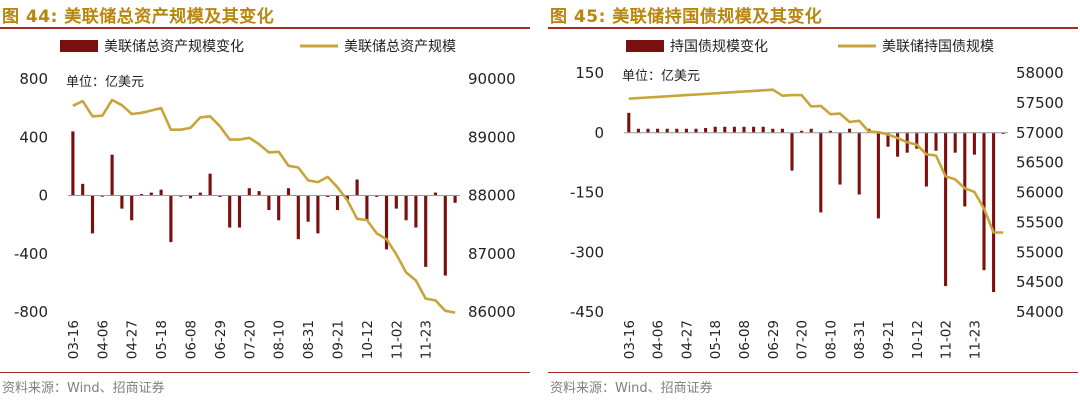  Describe the element at coordinates (221, 339) in the screenshot. I see `x-axis-tick-label: 06-29` at that location.